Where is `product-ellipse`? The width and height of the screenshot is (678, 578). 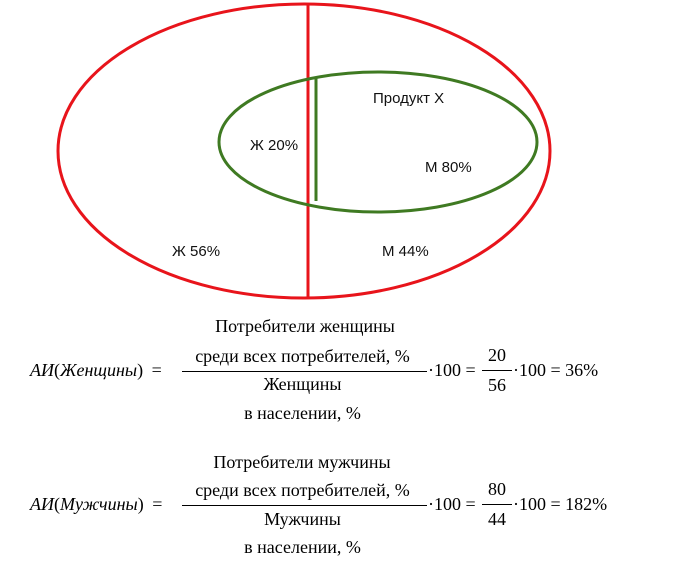 product-ellipse is located at coordinates (378, 142).